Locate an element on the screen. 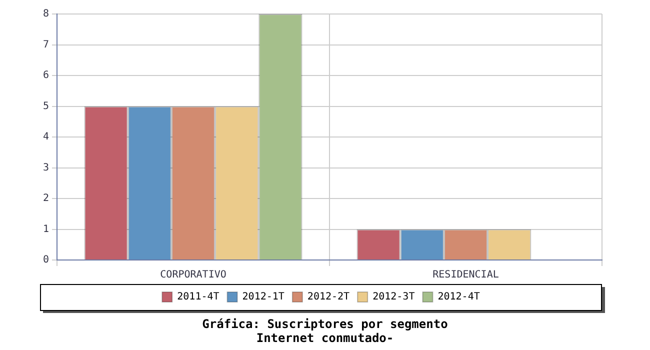  y-tick-label: 5 is located at coordinates (46, 106).